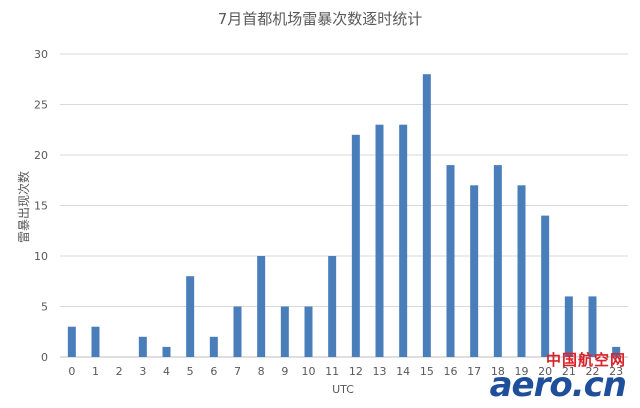 Image resolution: width=640 pixels, height=408 pixels. Describe the element at coordinates (585, 360) in the screenshot. I see `watermark-cn: 中国航空网` at that location.